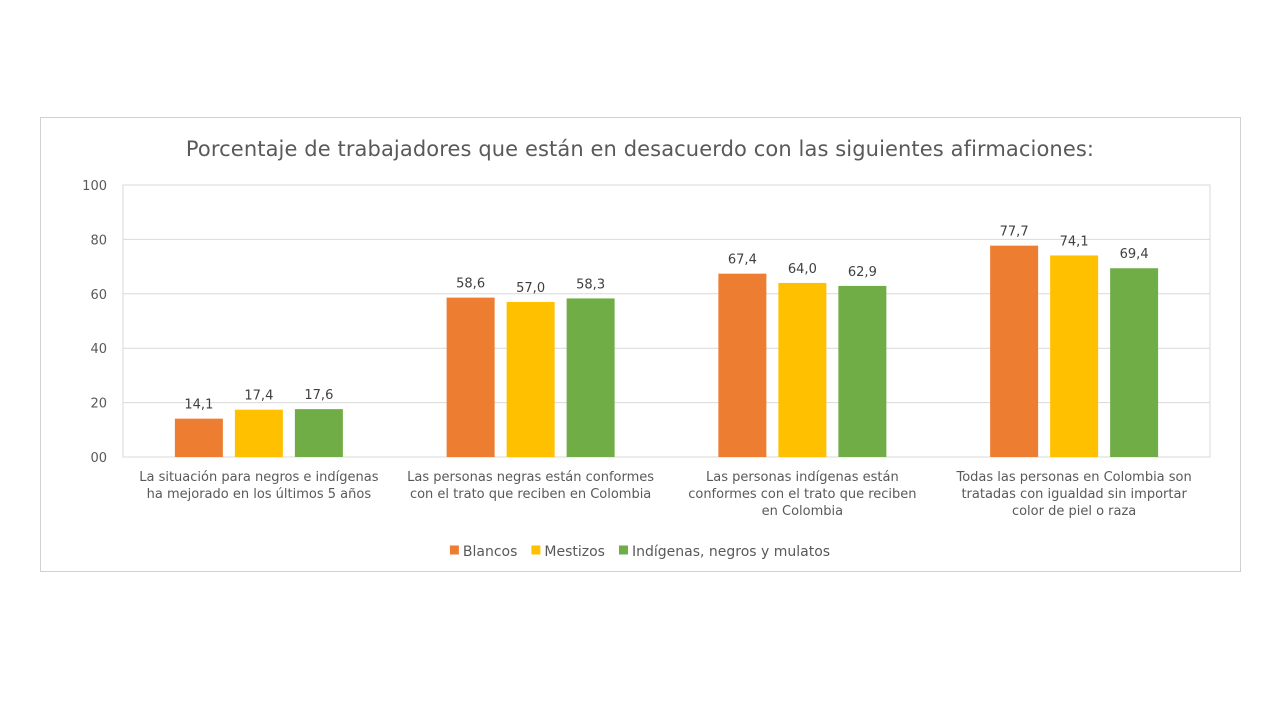 This screenshot has height=720, width=1280. Describe the element at coordinates (1134, 254) in the screenshot. I see `data-label: 69,4` at that location.